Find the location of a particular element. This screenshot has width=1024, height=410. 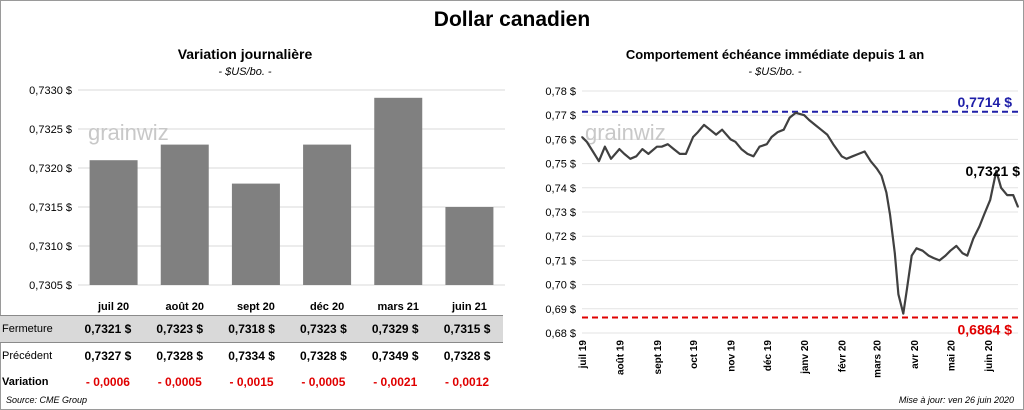

y-tick-label: 0,68 $ is located at coordinates (560, 334).